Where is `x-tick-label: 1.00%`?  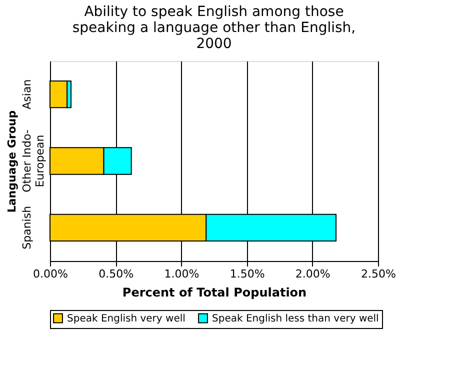
x-tick-label: 1.00% is located at coordinates (182, 274).